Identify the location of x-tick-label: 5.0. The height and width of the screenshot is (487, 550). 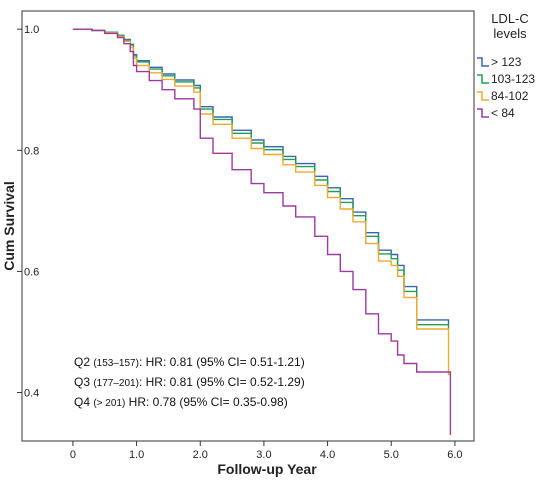
(391, 455).